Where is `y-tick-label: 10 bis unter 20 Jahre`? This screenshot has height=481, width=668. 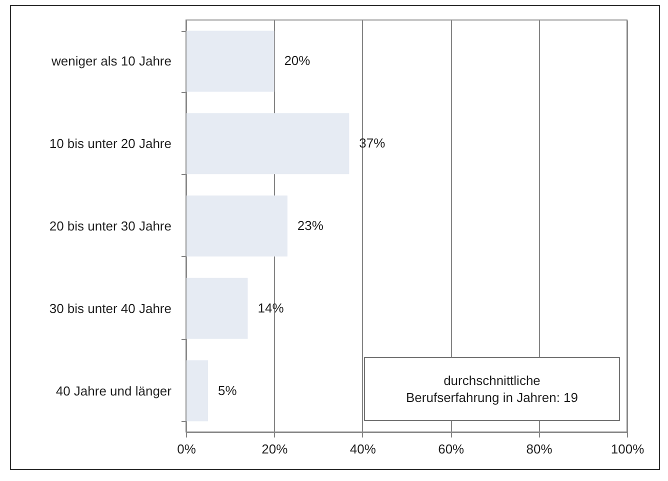
y-tick-label: 10 bis unter 20 Jahre is located at coordinates (110, 144).